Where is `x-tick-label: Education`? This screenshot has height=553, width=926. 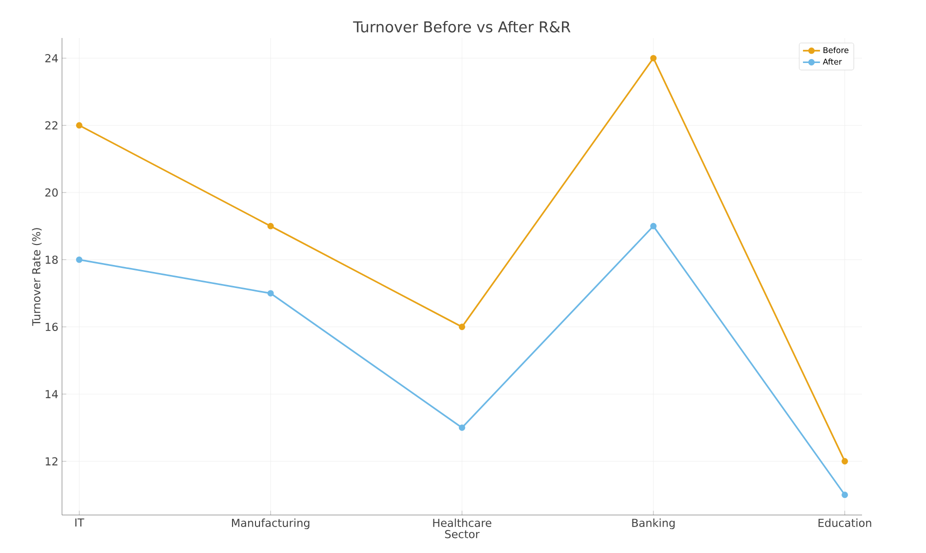 x-tick-label: Education is located at coordinates (845, 522).